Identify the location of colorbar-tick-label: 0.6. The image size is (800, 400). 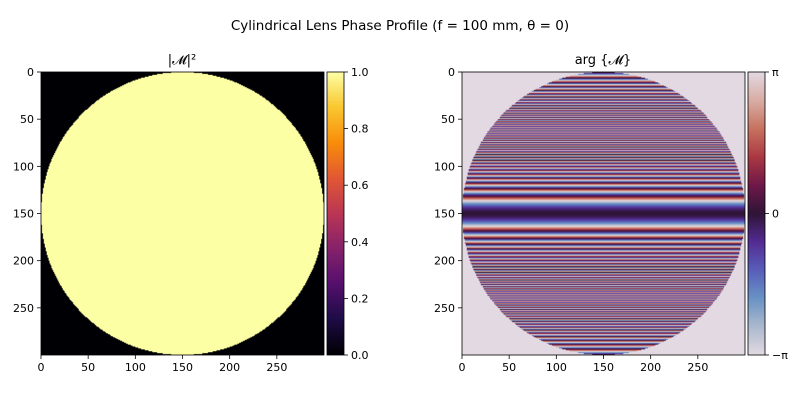
(360, 185).